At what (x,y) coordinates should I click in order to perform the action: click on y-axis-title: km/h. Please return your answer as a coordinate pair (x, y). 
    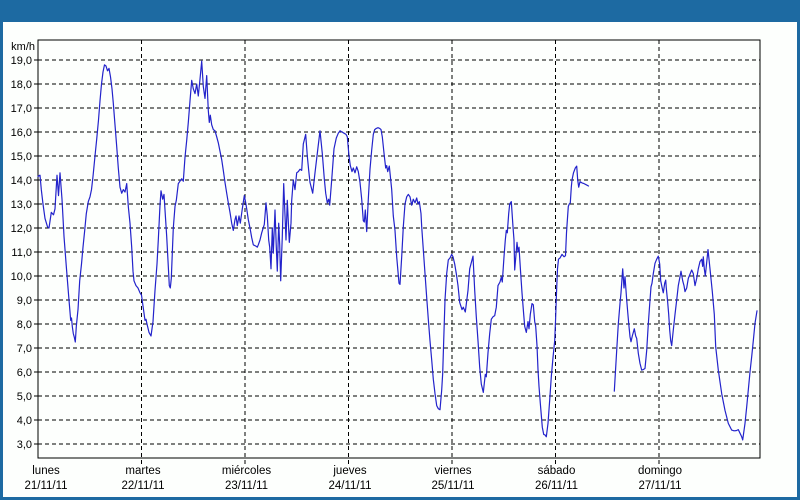
    Looking at the image, I should click on (23, 47).